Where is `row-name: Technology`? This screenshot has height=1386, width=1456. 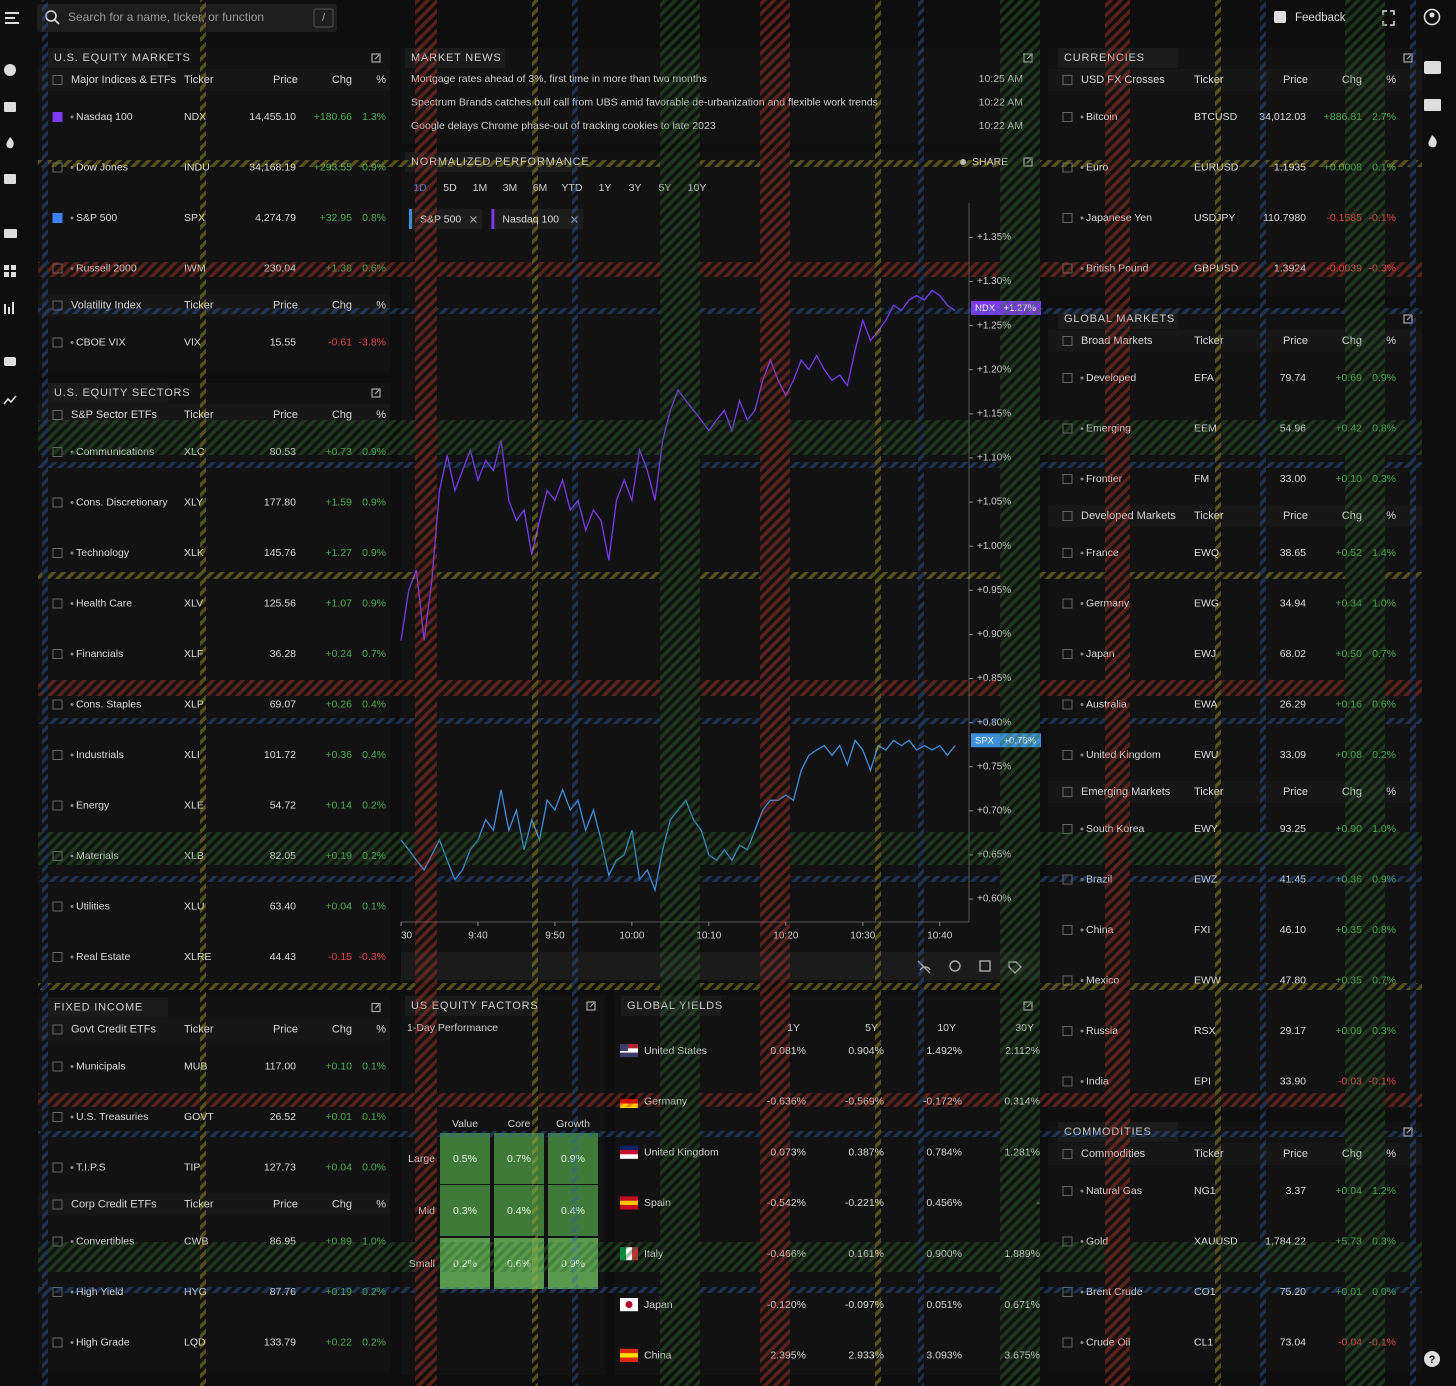
row-name: Technology is located at coordinates (103, 553).